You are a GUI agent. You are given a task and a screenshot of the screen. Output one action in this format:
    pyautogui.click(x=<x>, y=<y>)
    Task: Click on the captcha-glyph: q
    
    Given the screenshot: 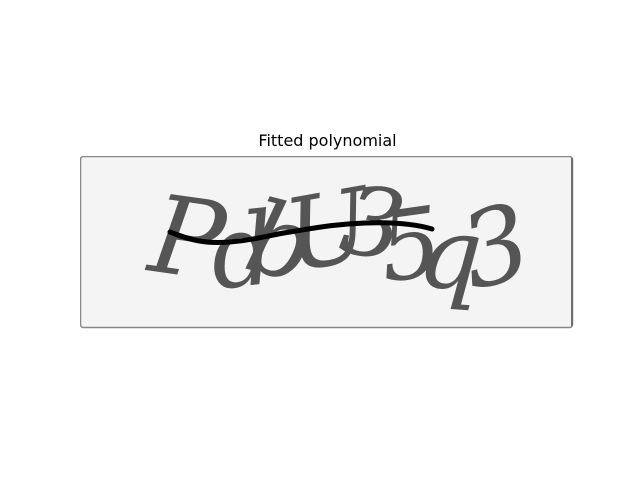 What is the action you would take?
    pyautogui.click(x=450, y=253)
    